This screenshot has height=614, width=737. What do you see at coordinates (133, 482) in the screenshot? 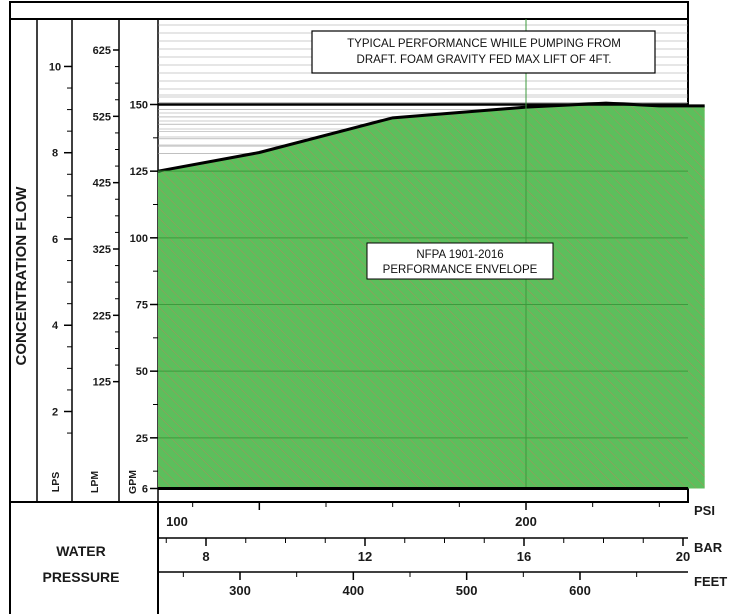
I see `gpm-unit-label: GPM` at bounding box center [133, 482].